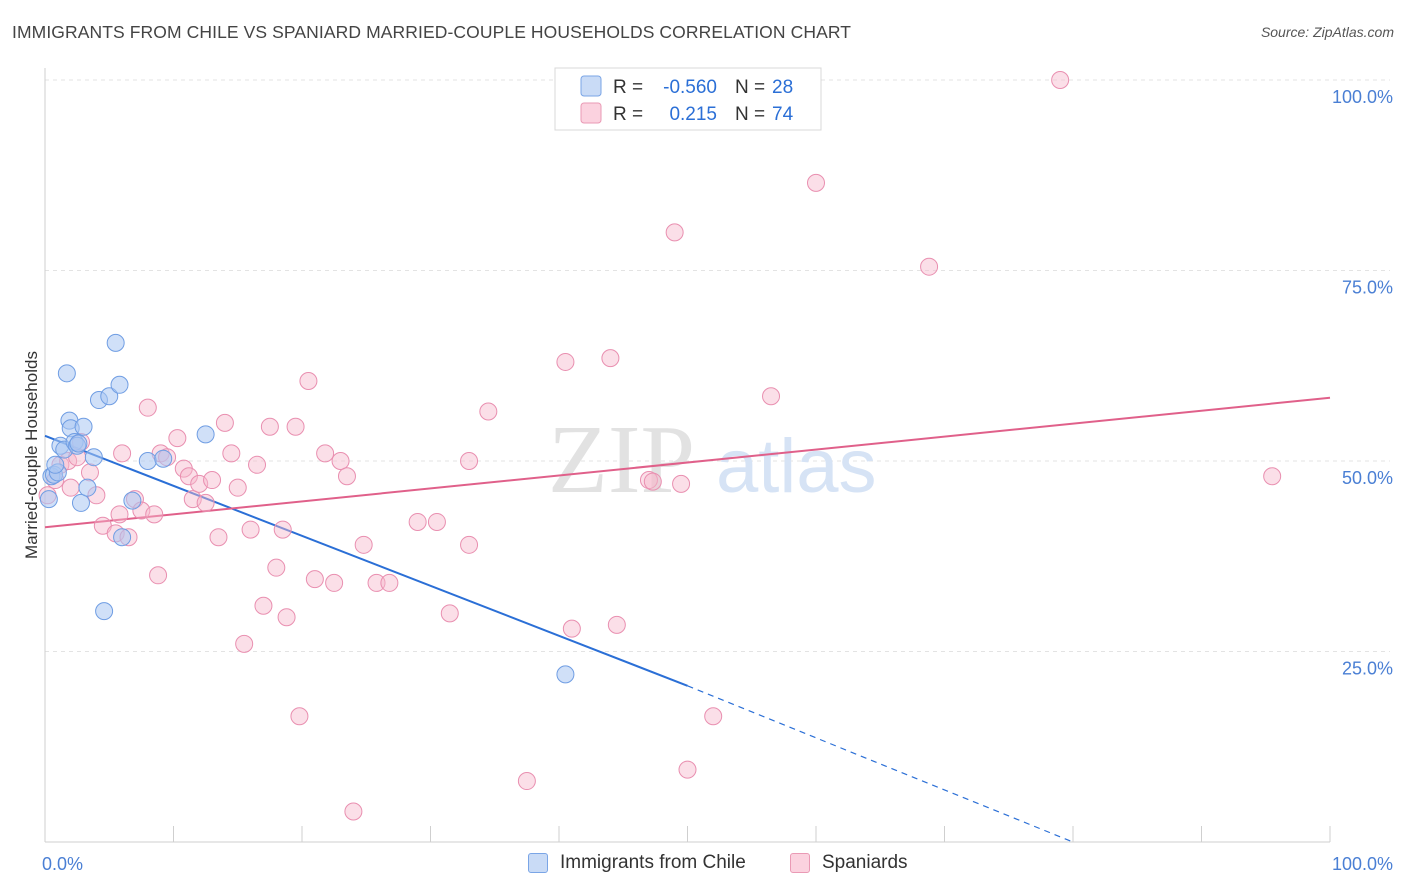 The width and height of the screenshot is (1406, 892). I want to click on trend-line-chile-extrapolated, so click(880, 764).